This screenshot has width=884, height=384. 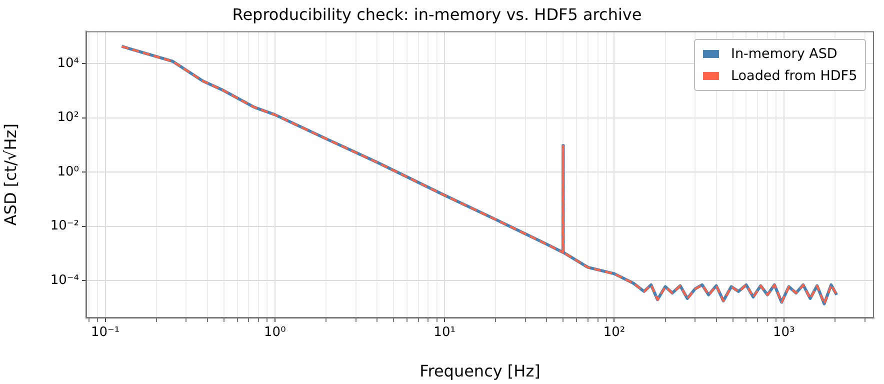 What do you see at coordinates (445, 332) in the screenshot?
I see `x-tick-label: 10¹` at bounding box center [445, 332].